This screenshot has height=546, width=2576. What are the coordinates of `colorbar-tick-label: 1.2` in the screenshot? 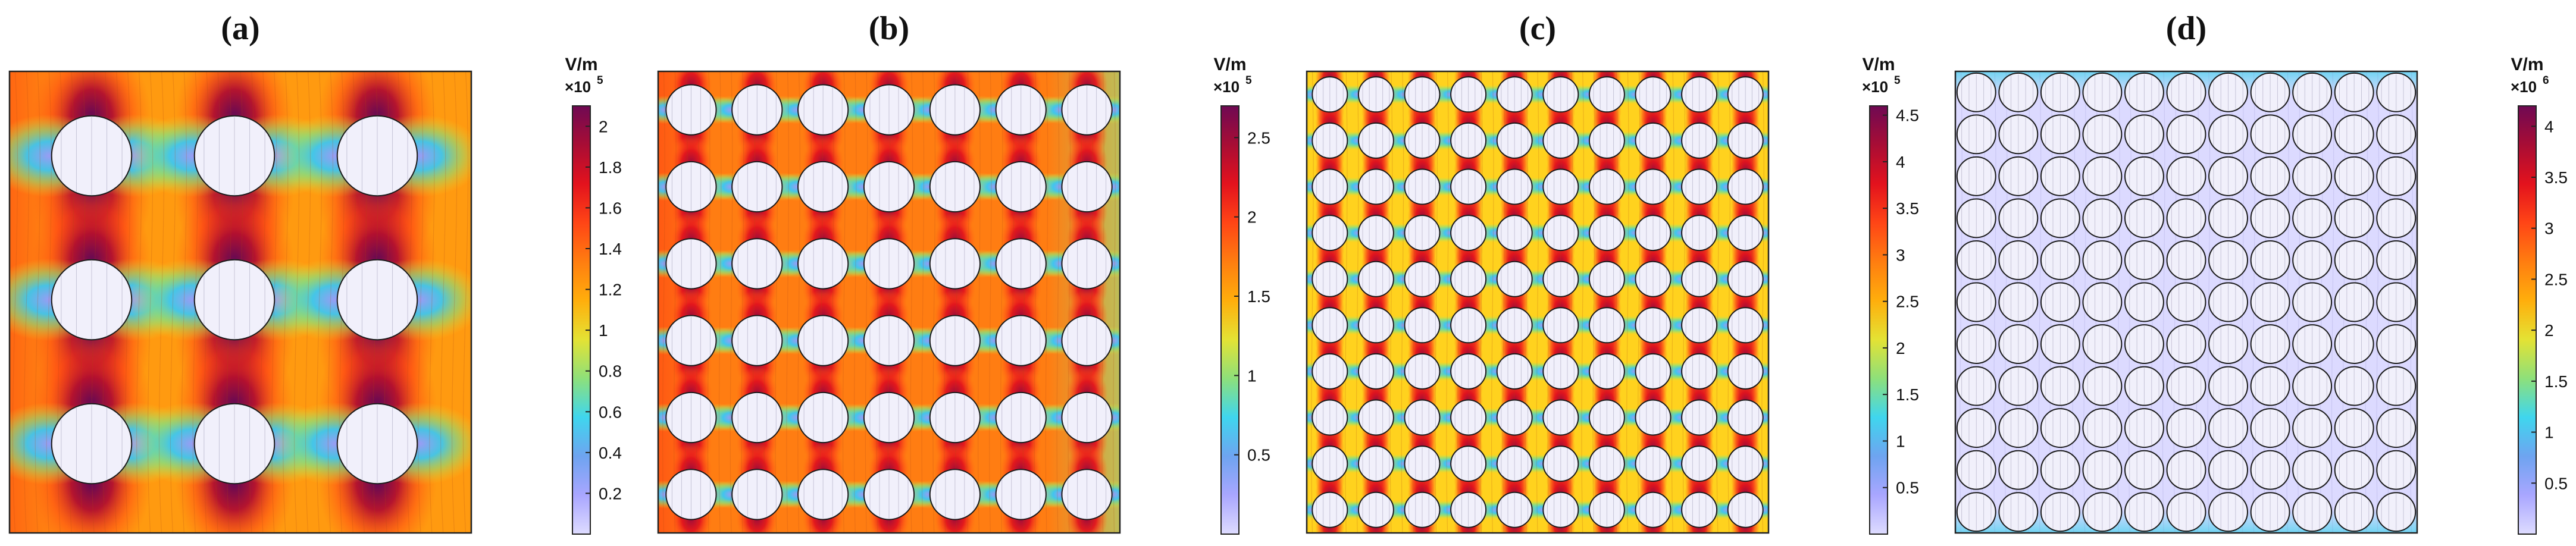 It's located at (610, 290).